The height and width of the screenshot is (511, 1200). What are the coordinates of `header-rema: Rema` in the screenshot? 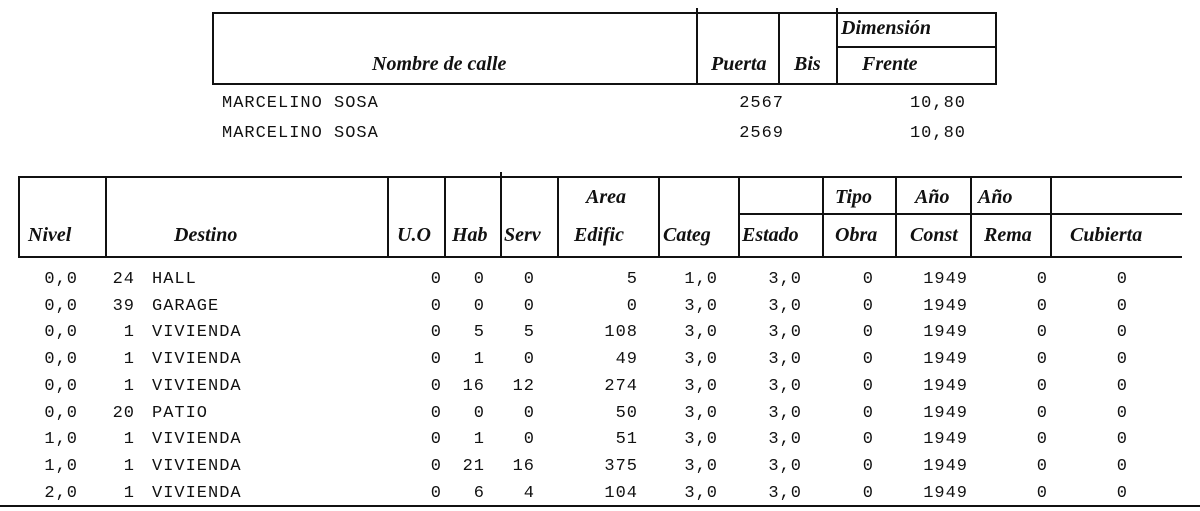 It's located at (1008, 235).